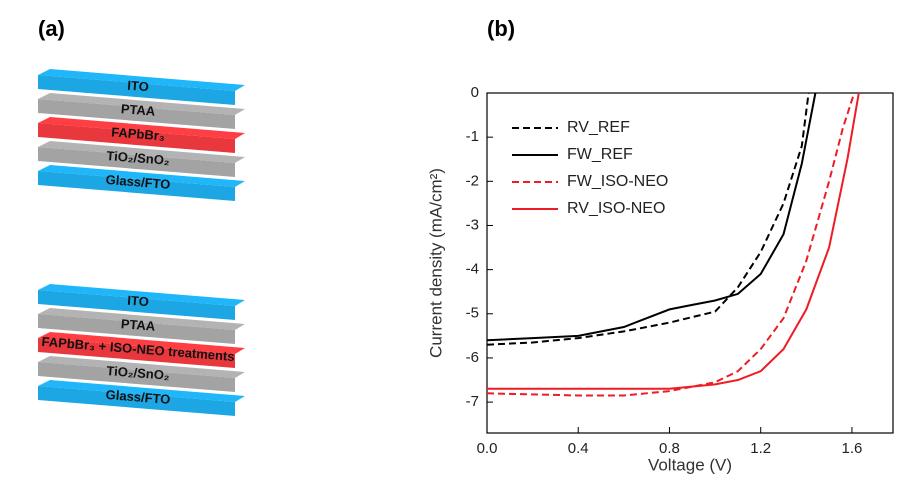 This screenshot has height=482, width=897. Describe the element at coordinates (487, 448) in the screenshot. I see `x-tick-label: 0.0` at that location.